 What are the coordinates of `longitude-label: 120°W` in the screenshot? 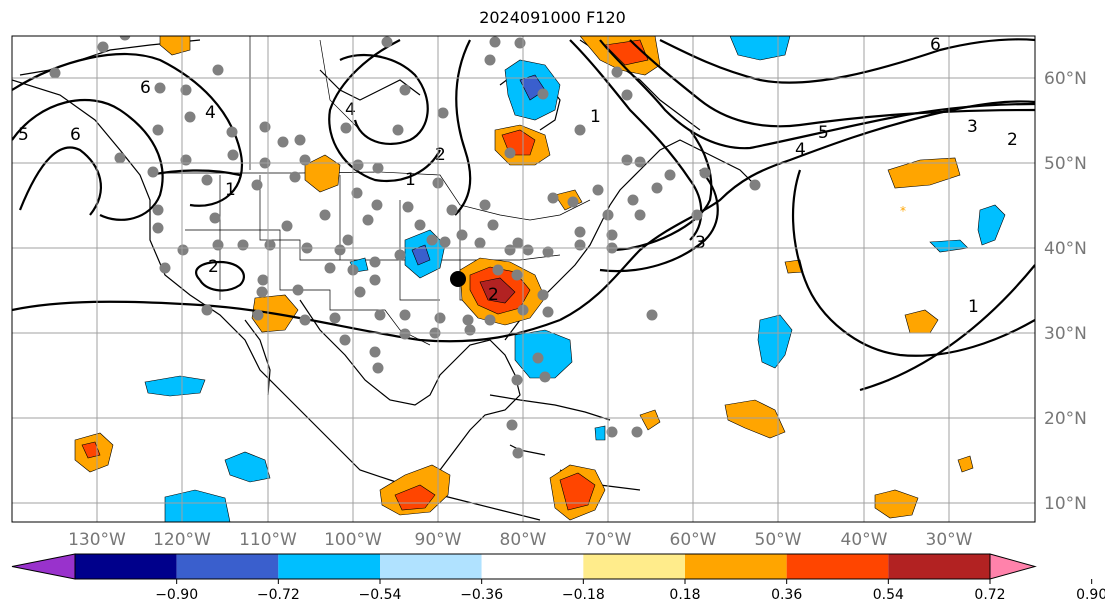 It's located at (182, 540).